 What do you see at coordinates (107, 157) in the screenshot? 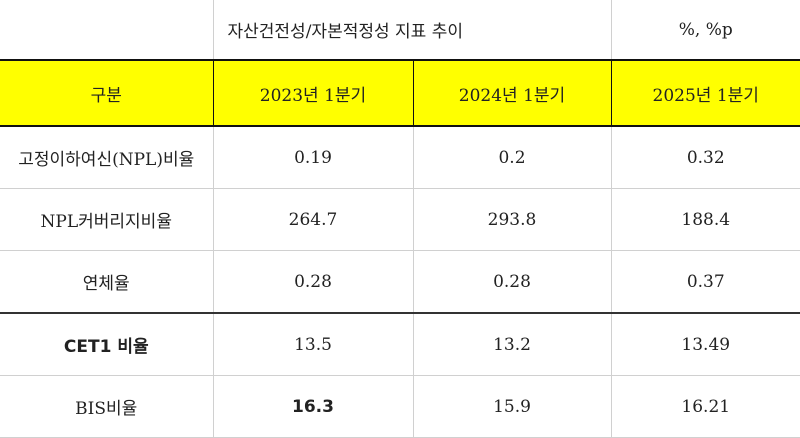
I see `row-label: 고정이하여신(NPL)비율` at bounding box center [107, 157].